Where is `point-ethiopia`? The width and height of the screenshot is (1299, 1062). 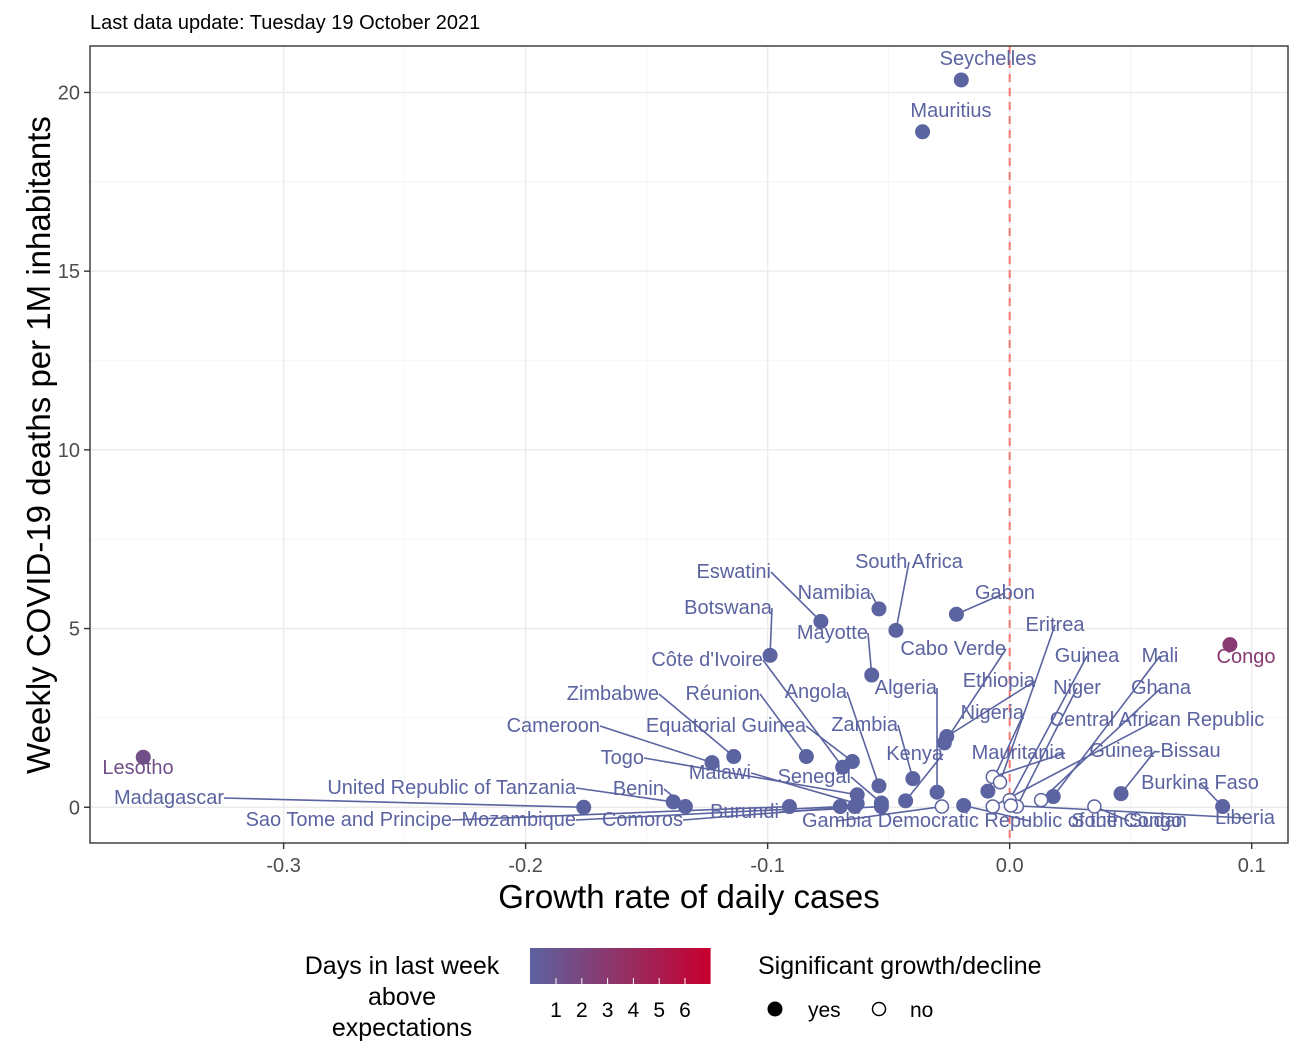
point-ethiopia is located at coordinates (947, 736).